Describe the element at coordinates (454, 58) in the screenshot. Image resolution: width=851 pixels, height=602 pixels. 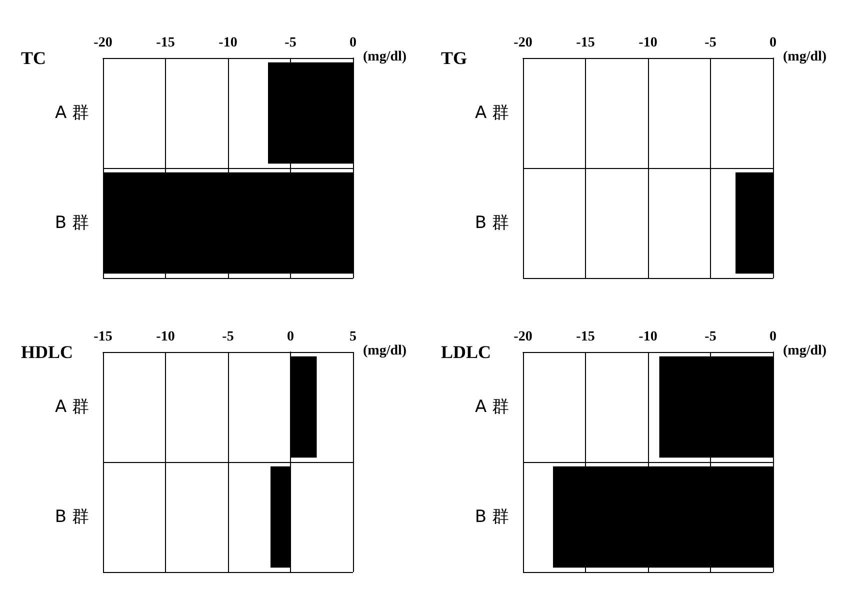
I see `chart-title: TG` at that location.